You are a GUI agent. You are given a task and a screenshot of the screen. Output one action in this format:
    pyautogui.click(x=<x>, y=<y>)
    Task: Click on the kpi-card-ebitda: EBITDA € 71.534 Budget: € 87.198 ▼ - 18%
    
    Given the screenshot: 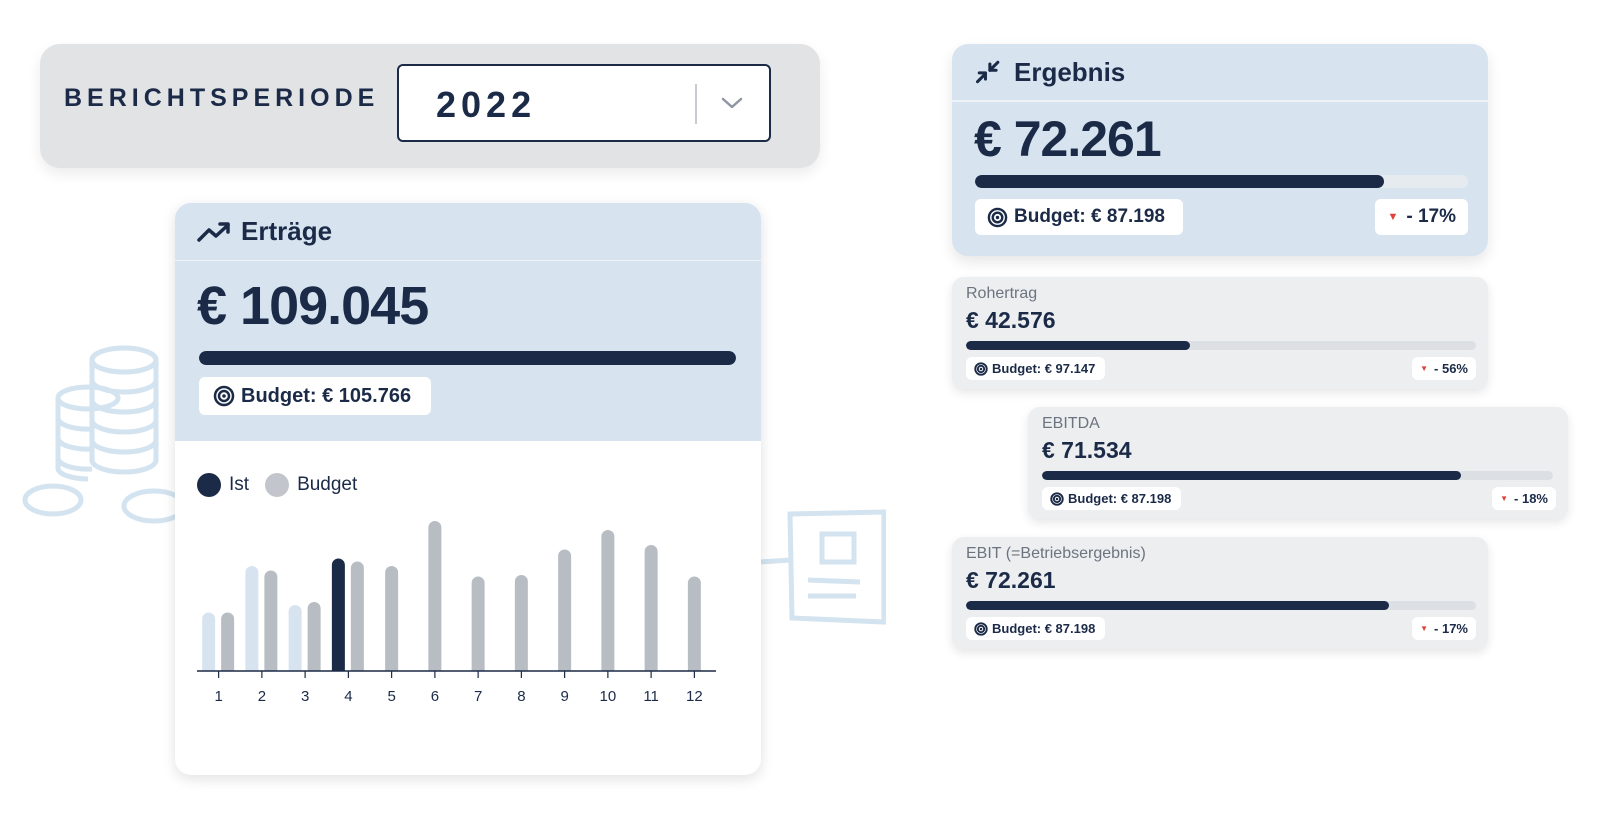 What is the action you would take?
    pyautogui.click(x=1298, y=463)
    